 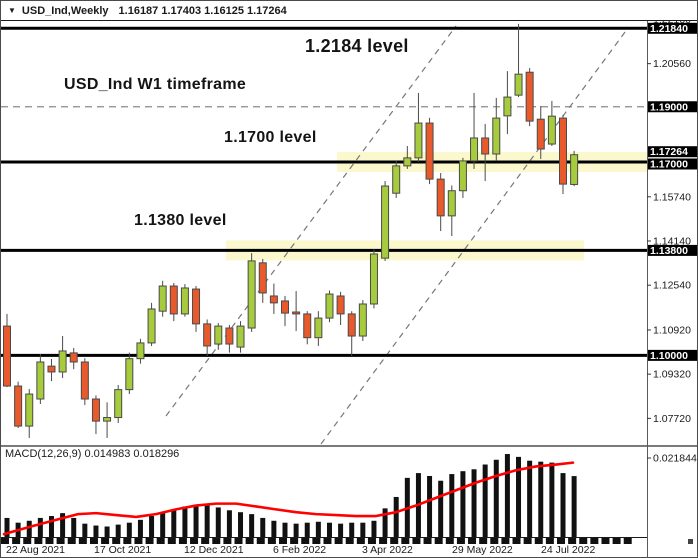 What do you see at coordinates (35, 550) in the screenshot?
I see `date-label: 22 Aug 2021` at bounding box center [35, 550].